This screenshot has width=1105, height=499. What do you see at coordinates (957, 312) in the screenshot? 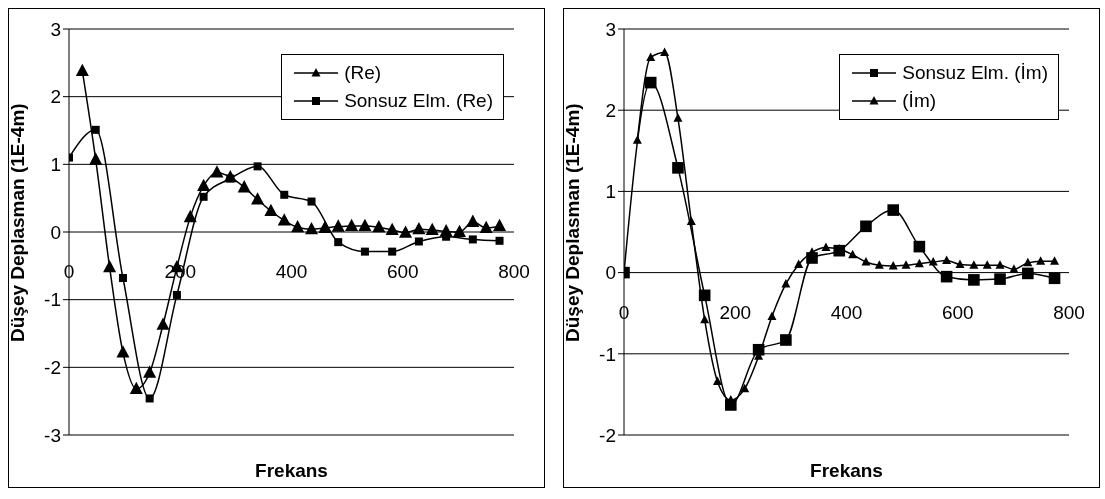
I see `x-tick-label: 600` at bounding box center [957, 312].